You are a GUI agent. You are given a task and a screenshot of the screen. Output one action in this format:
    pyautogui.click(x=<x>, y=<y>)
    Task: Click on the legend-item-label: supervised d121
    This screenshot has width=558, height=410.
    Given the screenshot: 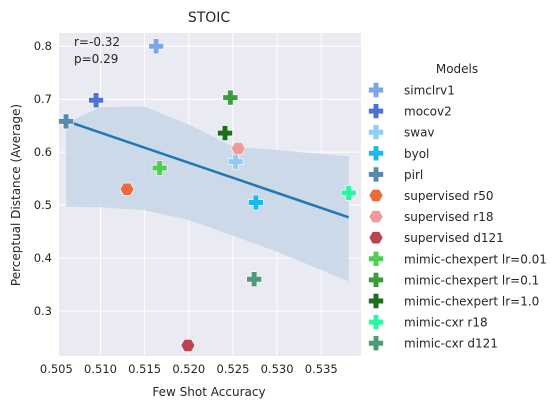 What is the action you would take?
    pyautogui.click(x=454, y=238)
    